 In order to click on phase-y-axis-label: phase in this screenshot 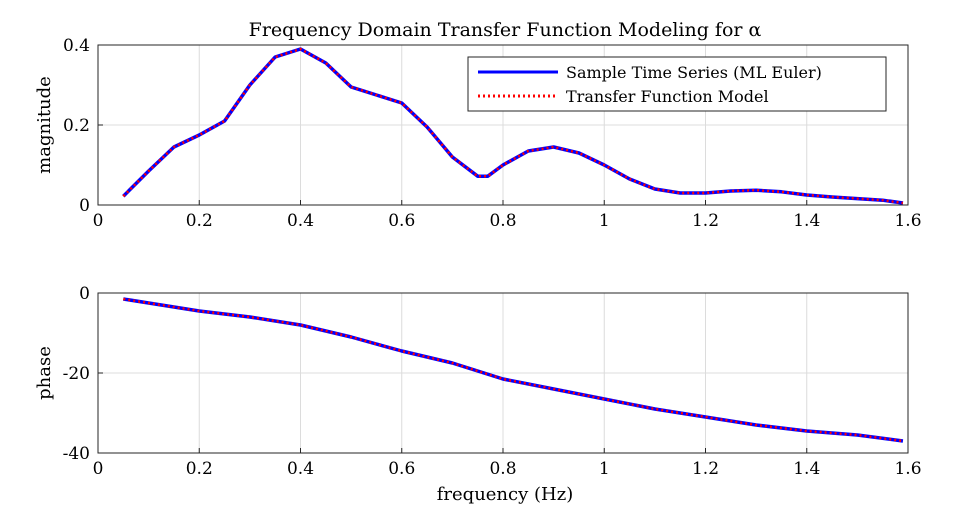, I will do `click(44, 373)`.